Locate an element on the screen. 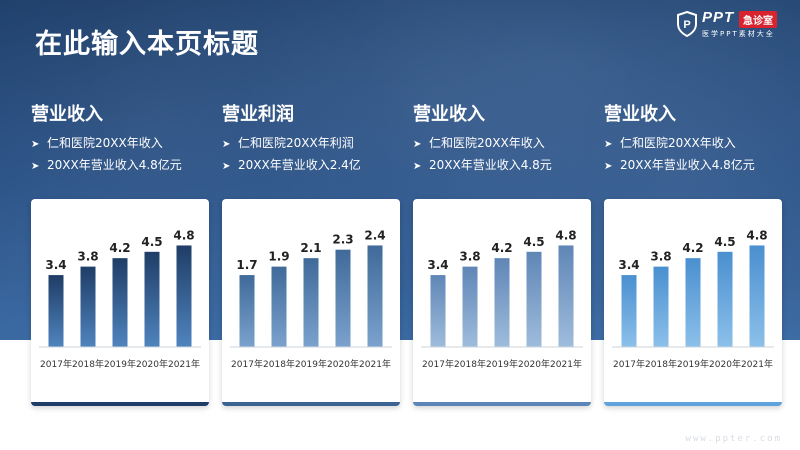  data-label: 1.7 is located at coordinates (246, 265).